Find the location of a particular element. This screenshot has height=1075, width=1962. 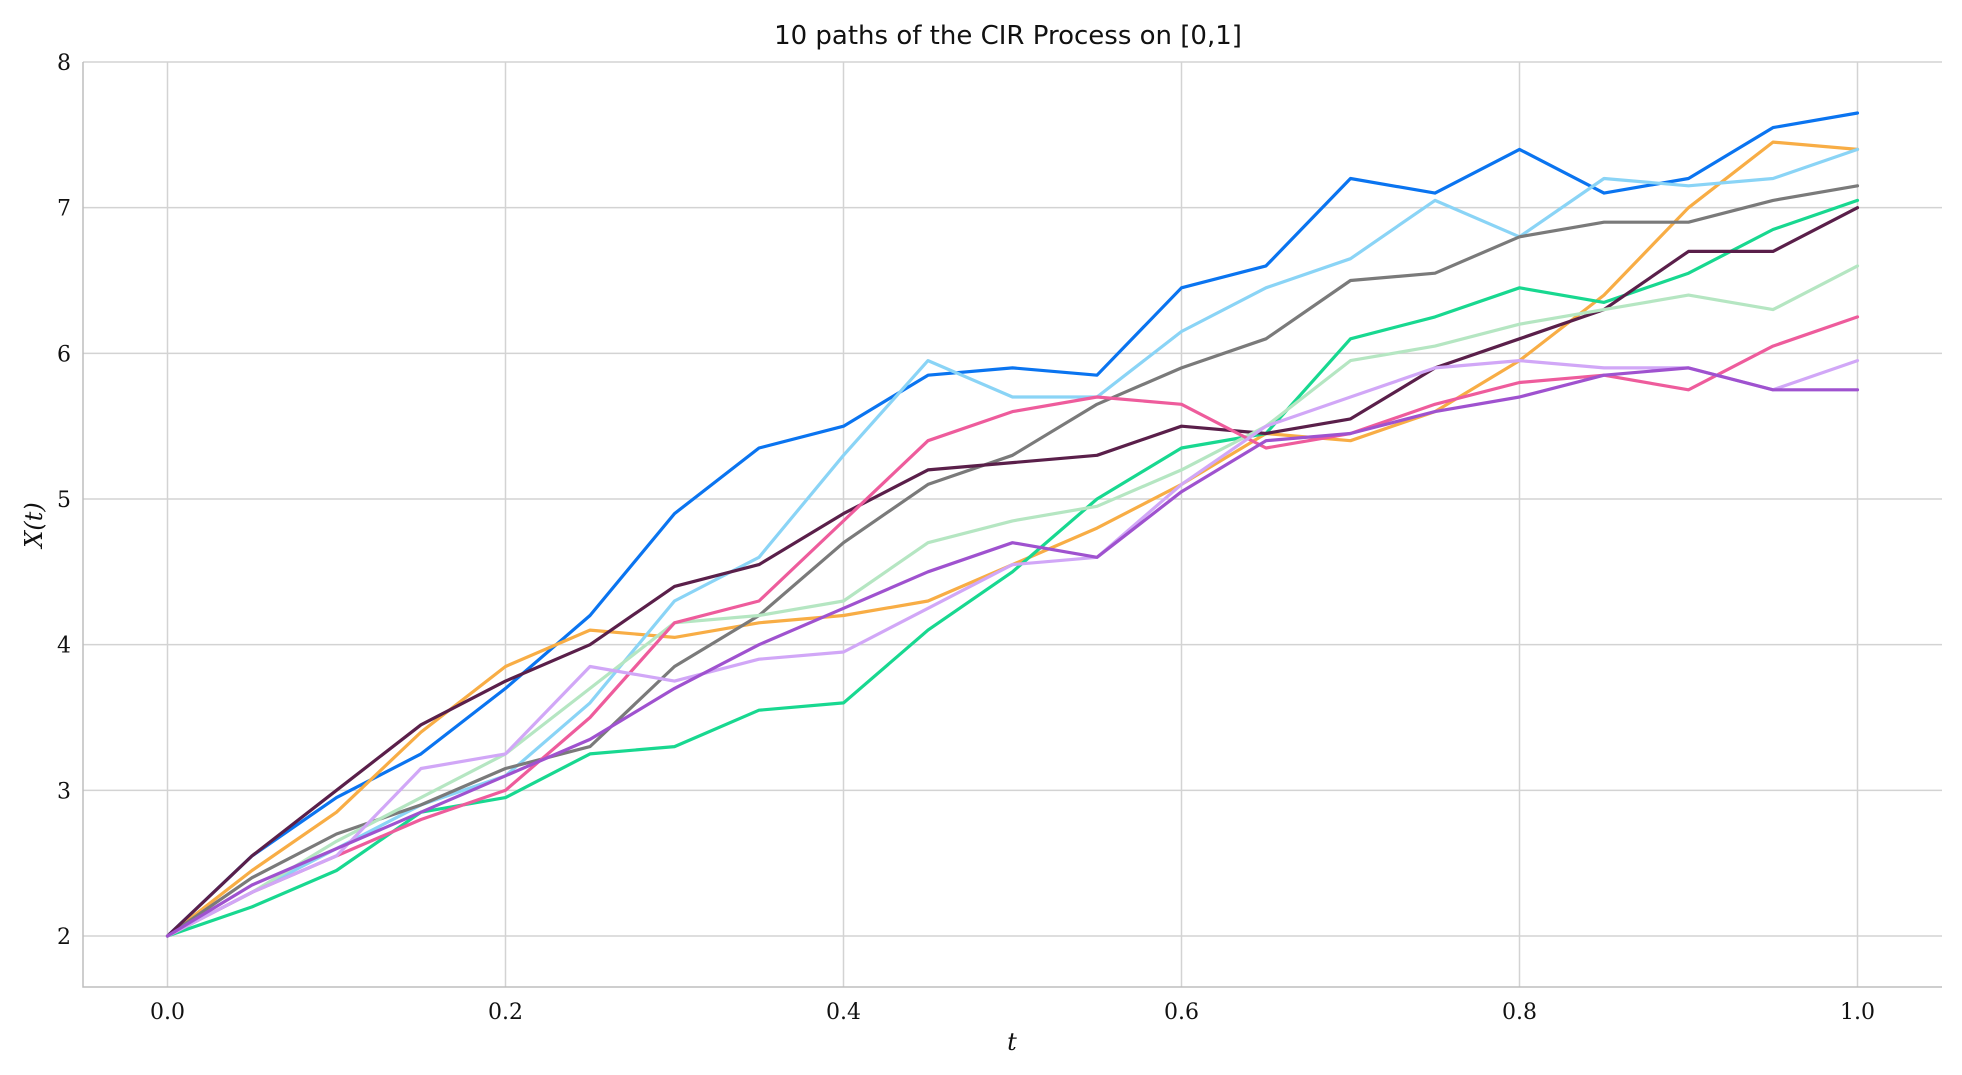

x-tick-label: 0.0 is located at coordinates (167, 1012).